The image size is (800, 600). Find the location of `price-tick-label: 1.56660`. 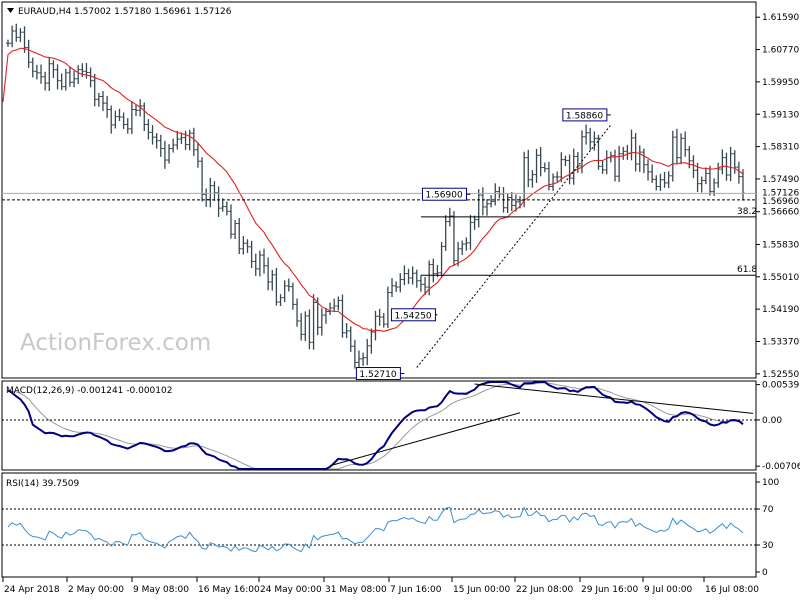

price-tick-label: 1.56660 is located at coordinates (780, 213).